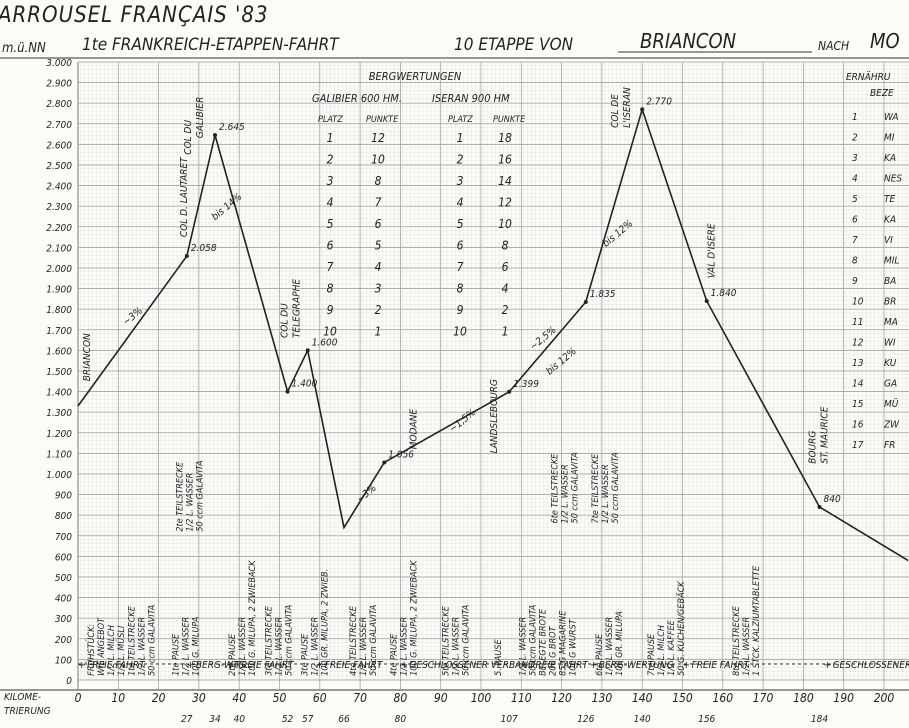 The width and height of the screenshot is (909, 728). What do you see at coordinates (59, 393) in the screenshot?
I see `y-tick-label: 1.400` at bounding box center [59, 393].